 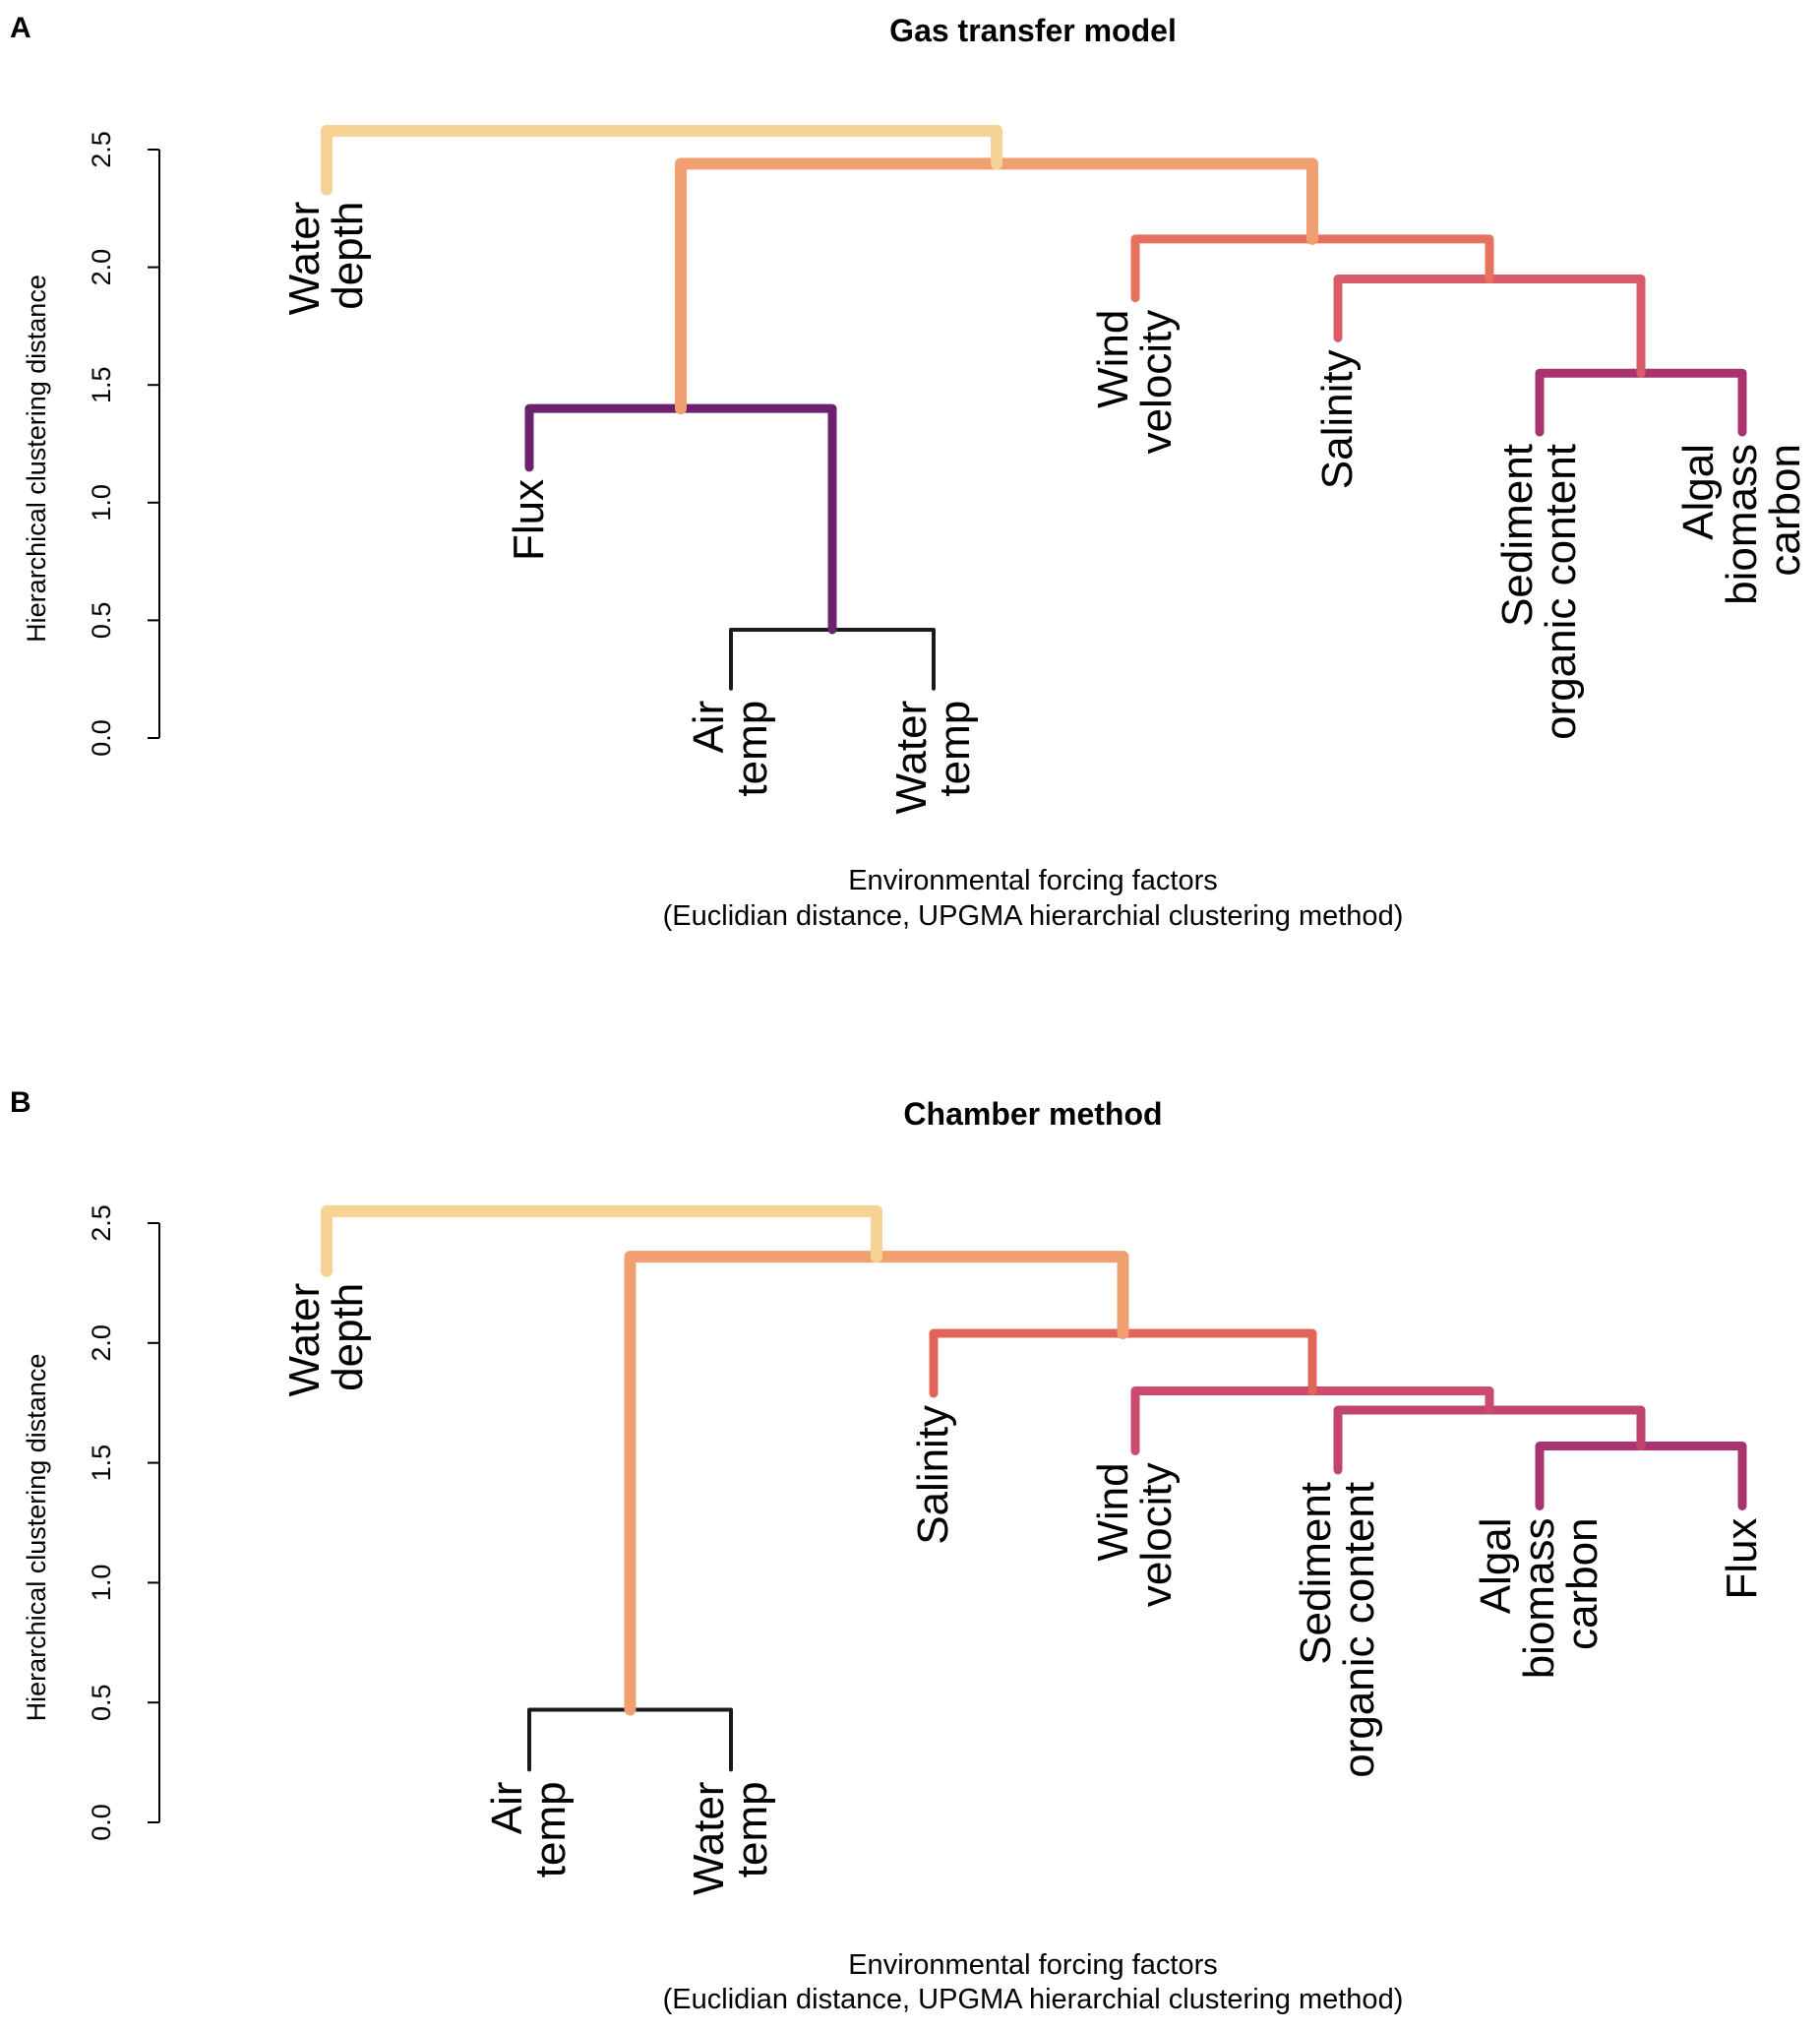 I want to click on chart-title: Gas transfer model, so click(x=1033, y=31).